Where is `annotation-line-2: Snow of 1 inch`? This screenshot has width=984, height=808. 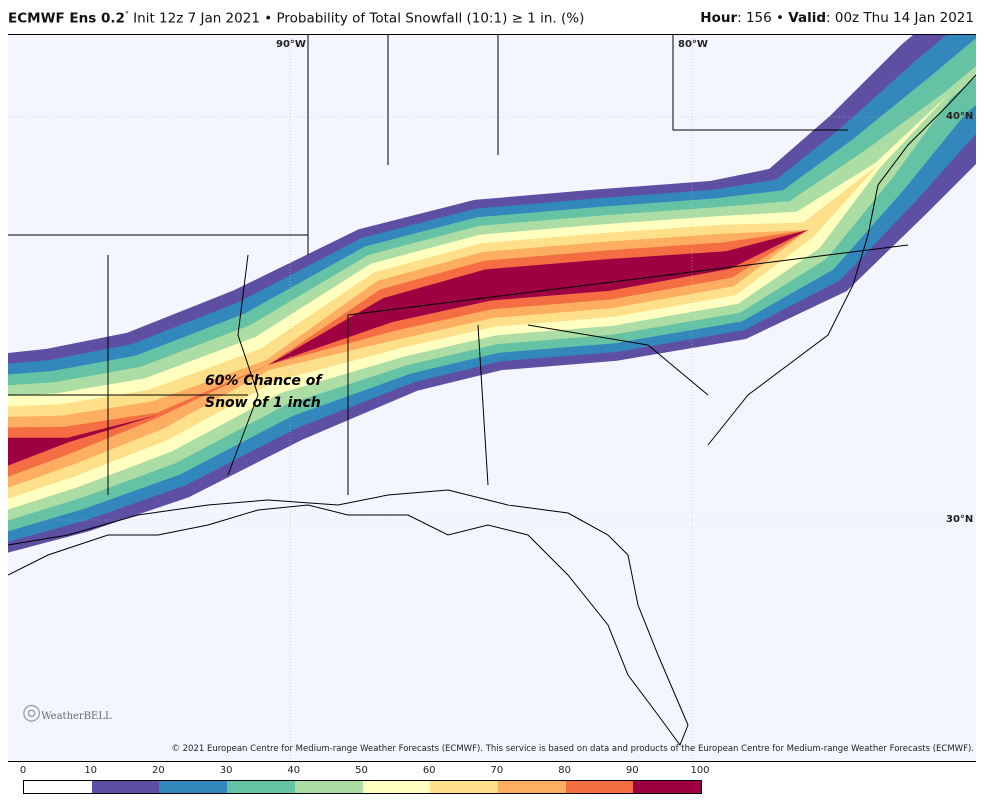 annotation-line-2: Snow of 1 inch is located at coordinates (263, 403).